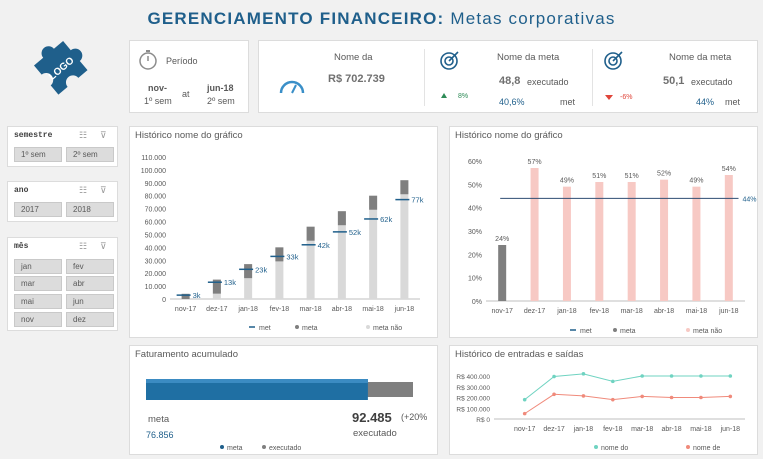  Describe the element at coordinates (164, 300) in the screenshot. I see `y-tick-label: 0` at that location.